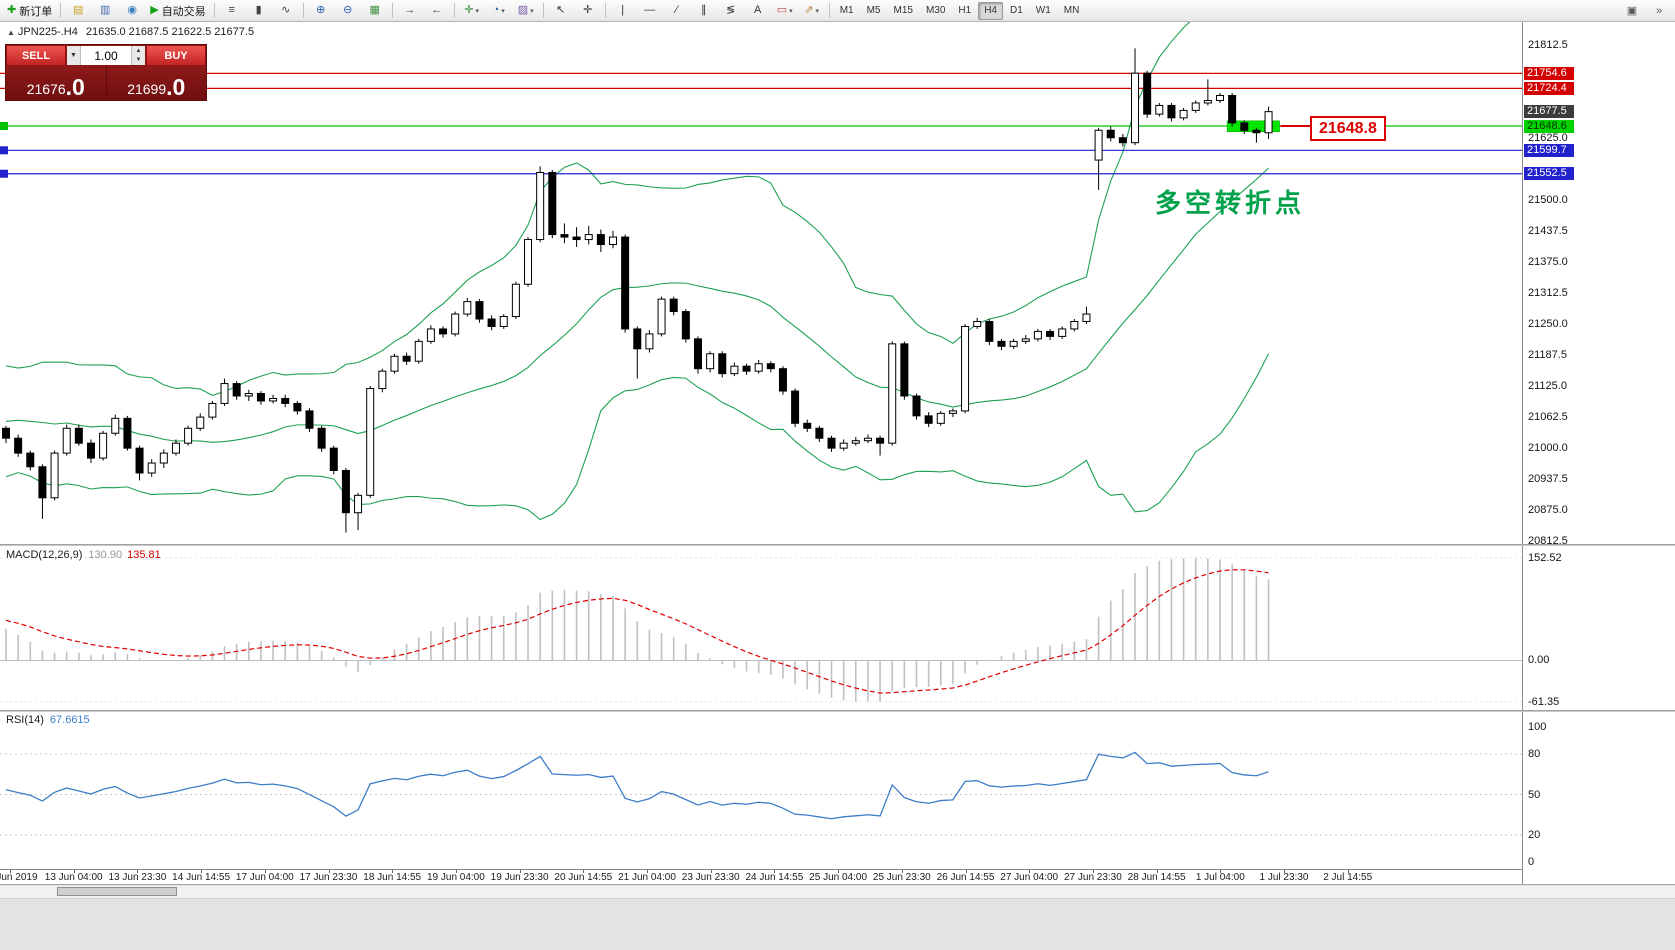 The width and height of the screenshot is (1675, 950). Describe the element at coordinates (990, 10) in the screenshot. I see `timeframe-h4: H4` at that location.